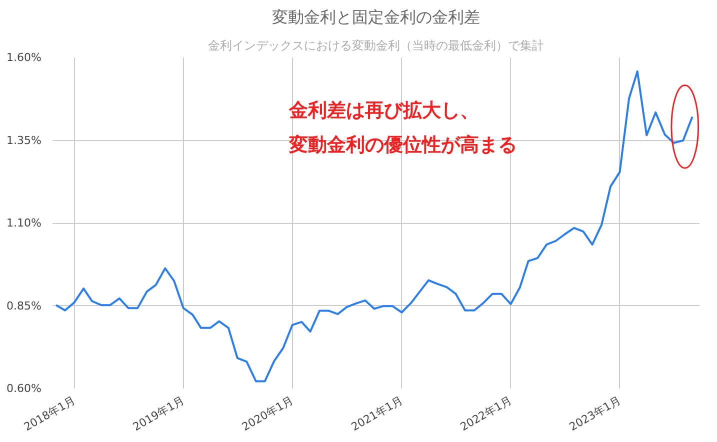 This screenshot has height=442, width=717. What do you see at coordinates (24, 140) in the screenshot?
I see `y-tick-label: 1.35%` at bounding box center [24, 140].